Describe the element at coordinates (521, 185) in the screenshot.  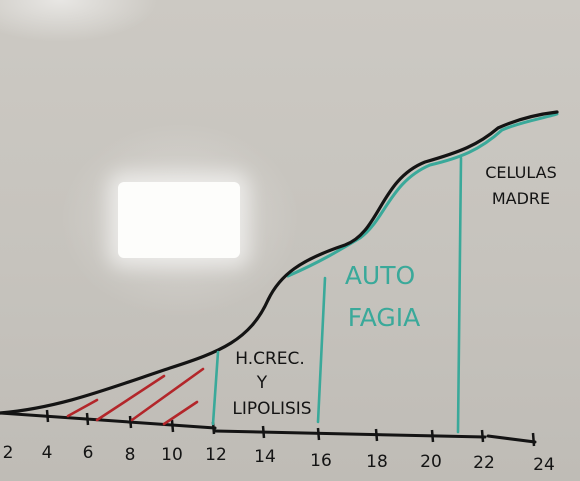
I see `zone-label-stem-cells: CELULAS MADRE` at that location.